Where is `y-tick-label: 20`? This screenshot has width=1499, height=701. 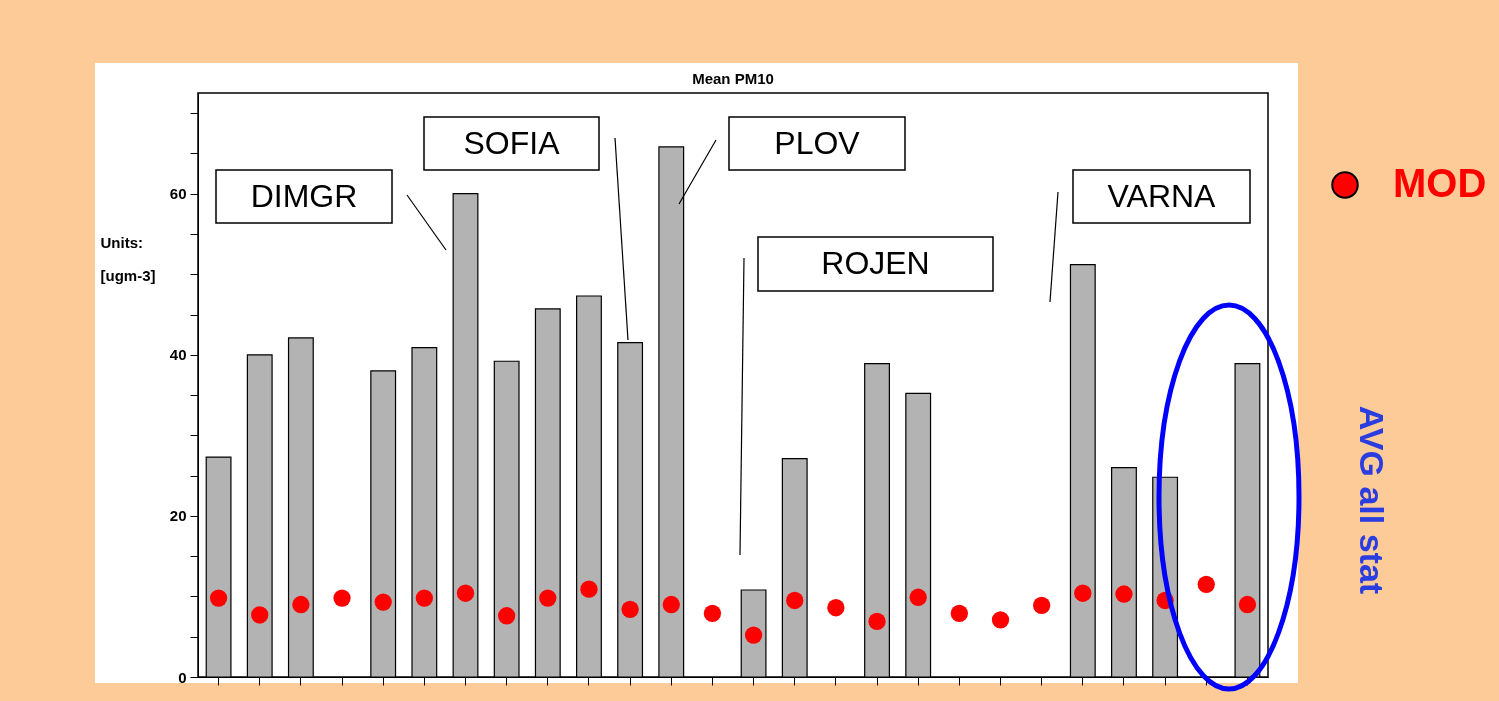 y-tick-label: 20 is located at coordinates (178, 516).